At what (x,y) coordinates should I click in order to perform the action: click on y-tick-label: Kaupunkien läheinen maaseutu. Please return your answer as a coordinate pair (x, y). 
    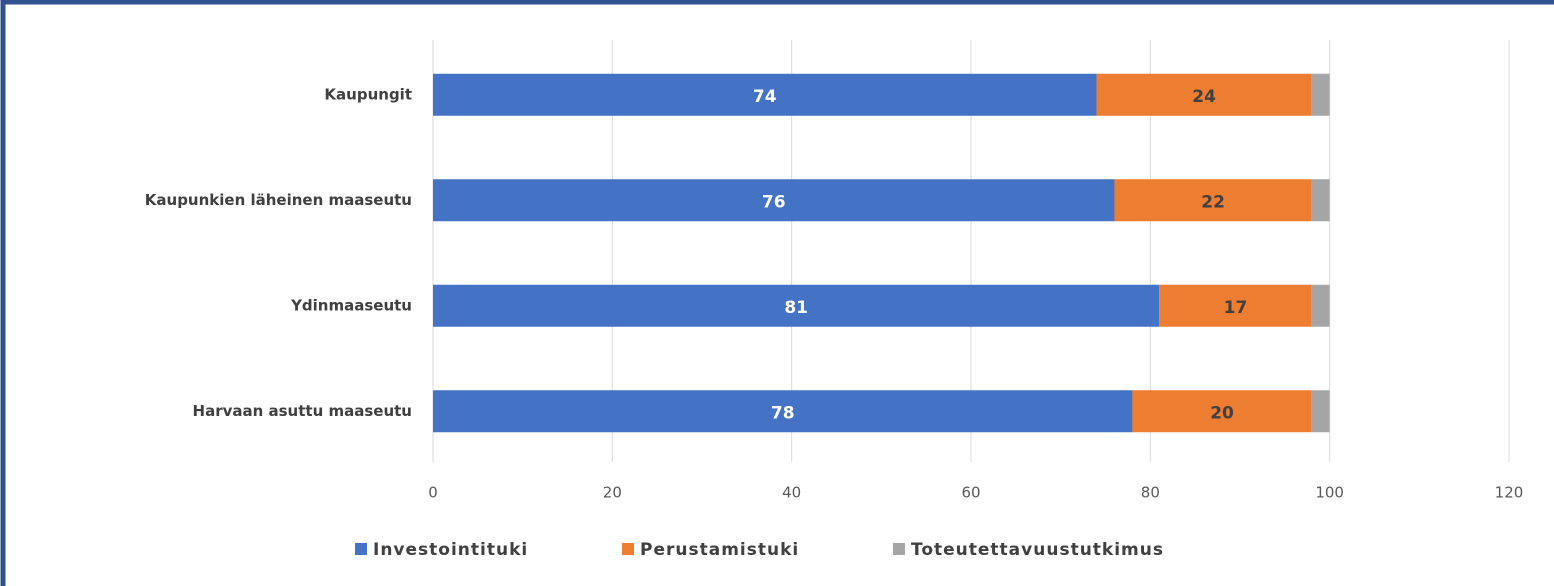
    Looking at the image, I should click on (278, 200).